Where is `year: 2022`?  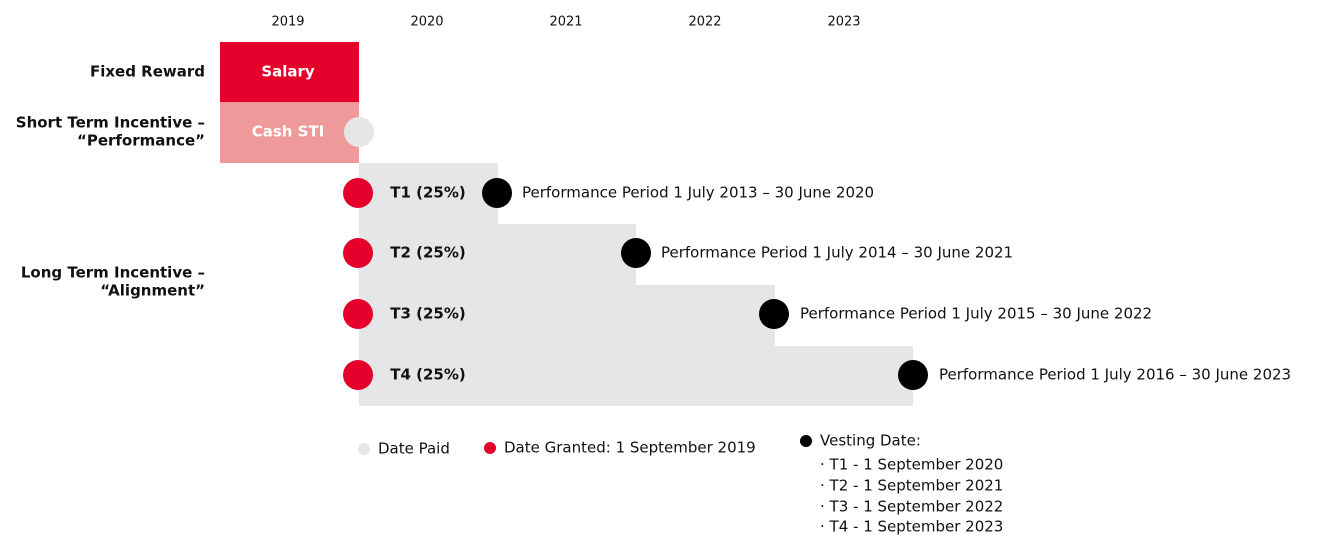
year: 2022 is located at coordinates (704, 22).